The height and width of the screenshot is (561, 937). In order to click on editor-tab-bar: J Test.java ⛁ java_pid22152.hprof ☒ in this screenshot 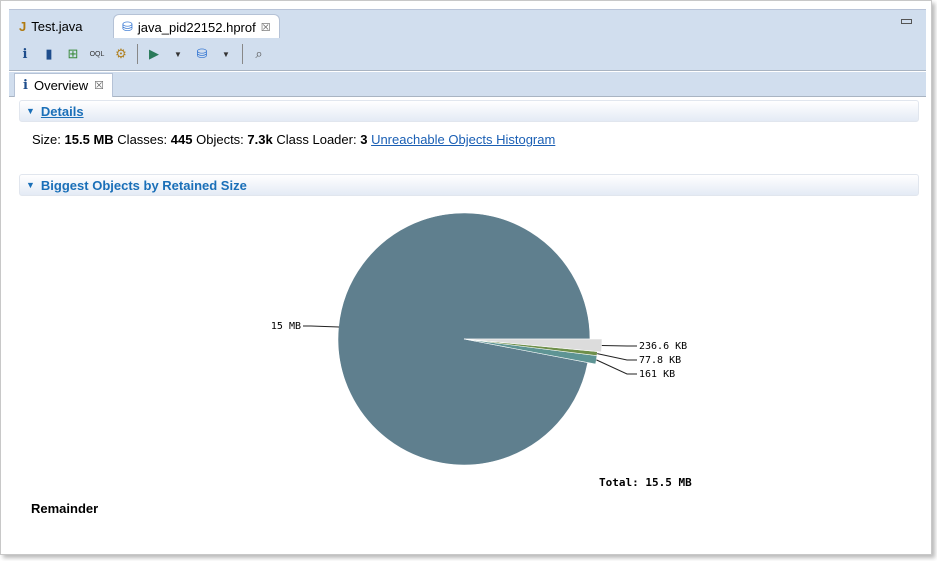, I will do `click(467, 24)`.